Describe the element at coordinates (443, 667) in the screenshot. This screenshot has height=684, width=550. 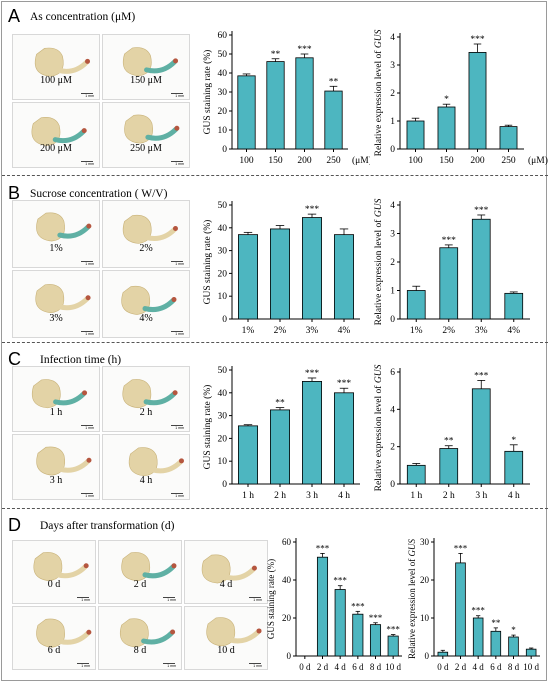
I see `x-tick-label: 0 d` at that location.